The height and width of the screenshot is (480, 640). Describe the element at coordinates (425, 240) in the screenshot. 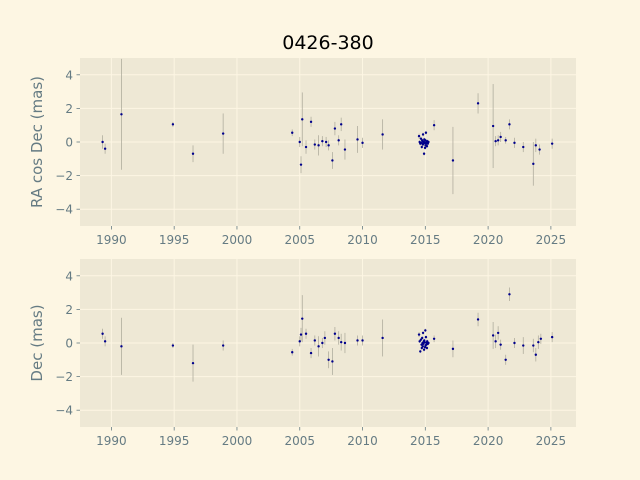

I see `x-tick-label: 2015` at that location.